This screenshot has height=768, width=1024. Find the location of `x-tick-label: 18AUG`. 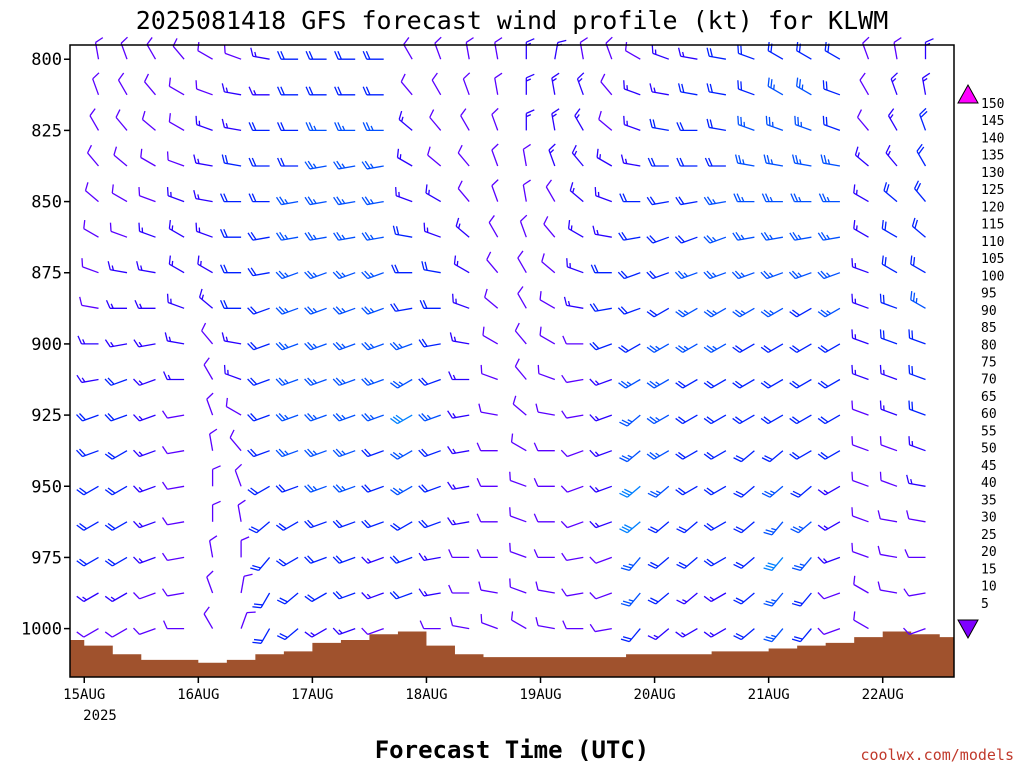

x-tick-label: 18AUG is located at coordinates (426, 695).